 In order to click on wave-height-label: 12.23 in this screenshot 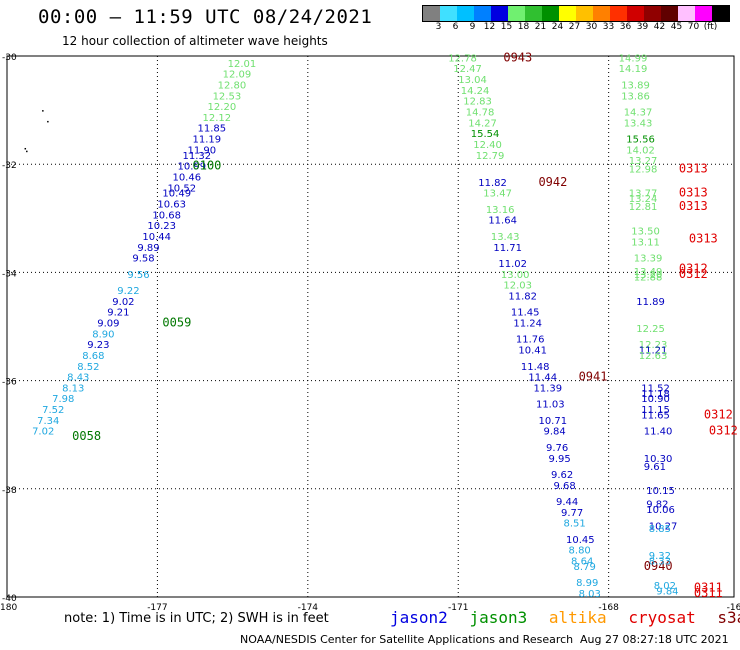, I will do `click(653, 345)`.